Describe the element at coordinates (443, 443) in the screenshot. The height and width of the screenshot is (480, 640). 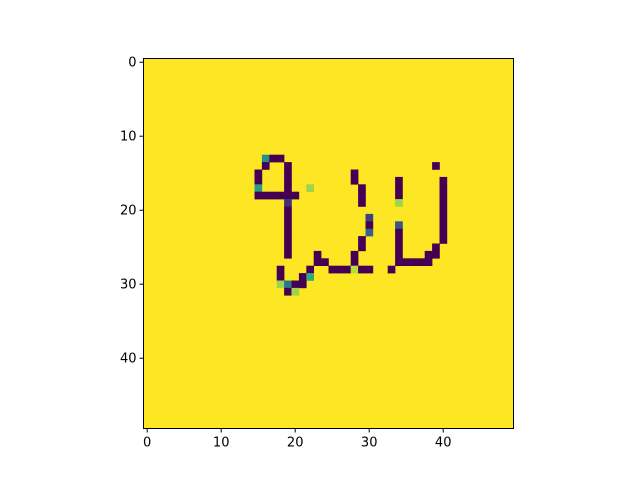
I see `x-tick-label: 40` at that location.